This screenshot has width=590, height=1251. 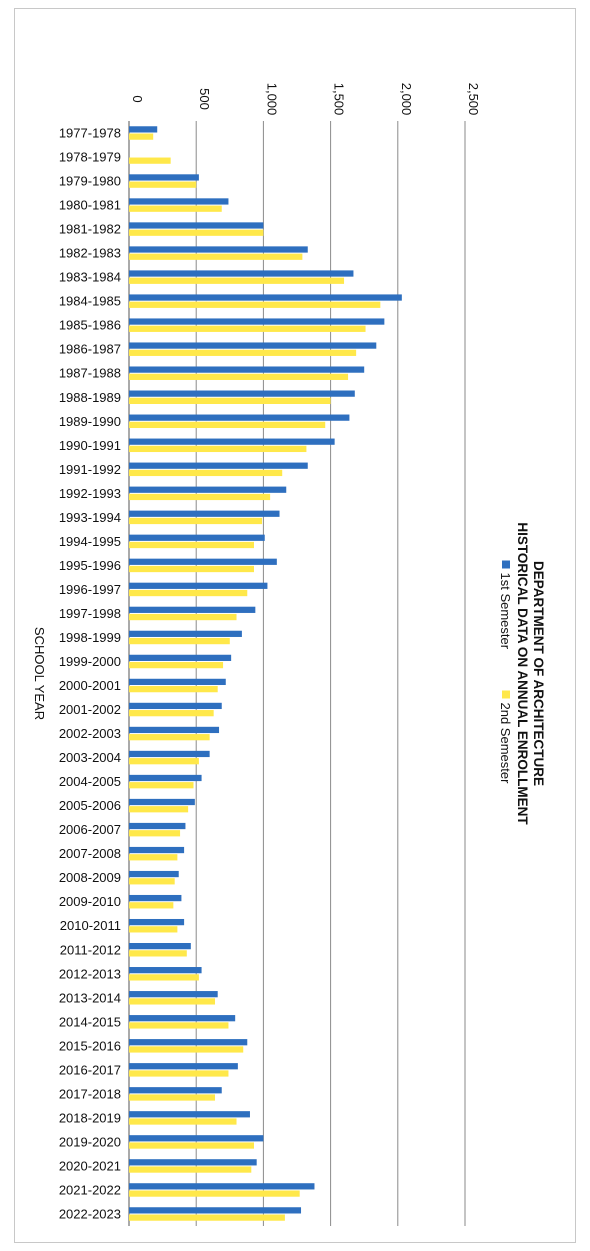 What do you see at coordinates (90, 253) in the screenshot?
I see `category-label: 1982-1983` at bounding box center [90, 253].